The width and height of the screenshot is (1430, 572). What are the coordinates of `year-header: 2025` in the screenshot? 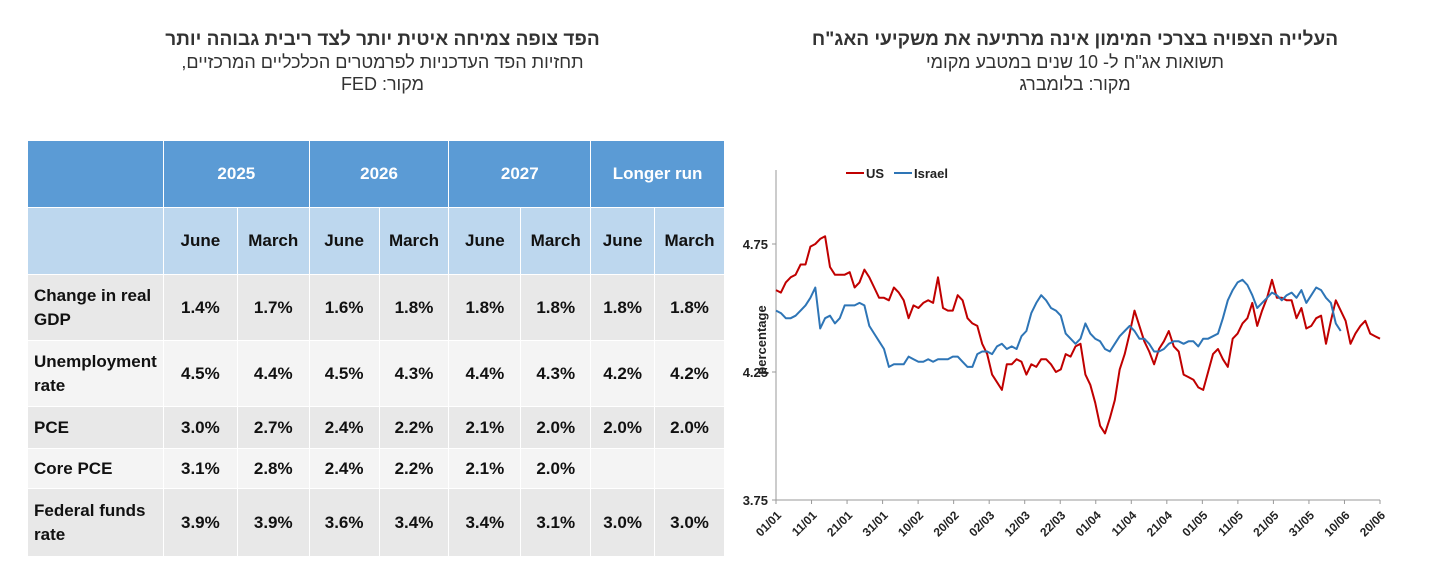 It's located at (236, 174).